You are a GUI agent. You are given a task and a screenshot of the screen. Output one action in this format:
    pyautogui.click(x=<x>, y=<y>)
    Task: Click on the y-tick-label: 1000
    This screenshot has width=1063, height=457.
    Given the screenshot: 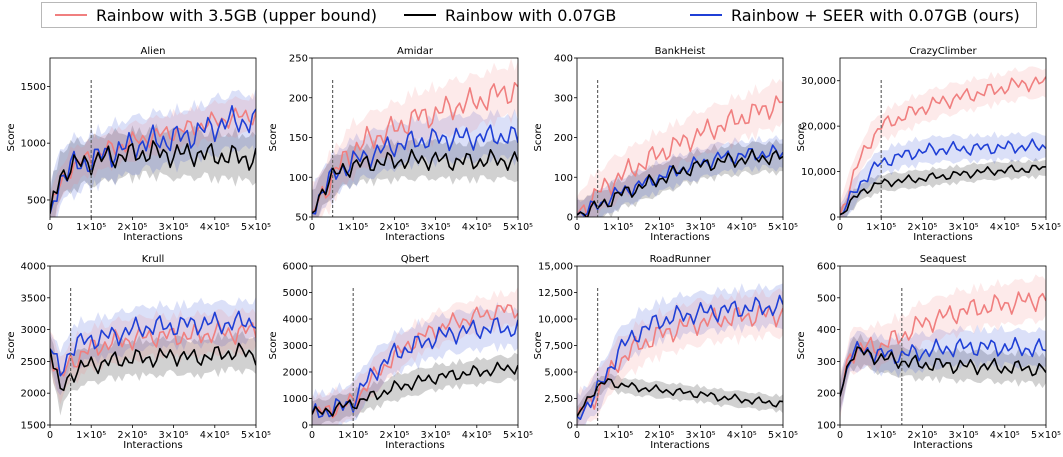 What is the action you would take?
    pyautogui.click(x=33, y=144)
    